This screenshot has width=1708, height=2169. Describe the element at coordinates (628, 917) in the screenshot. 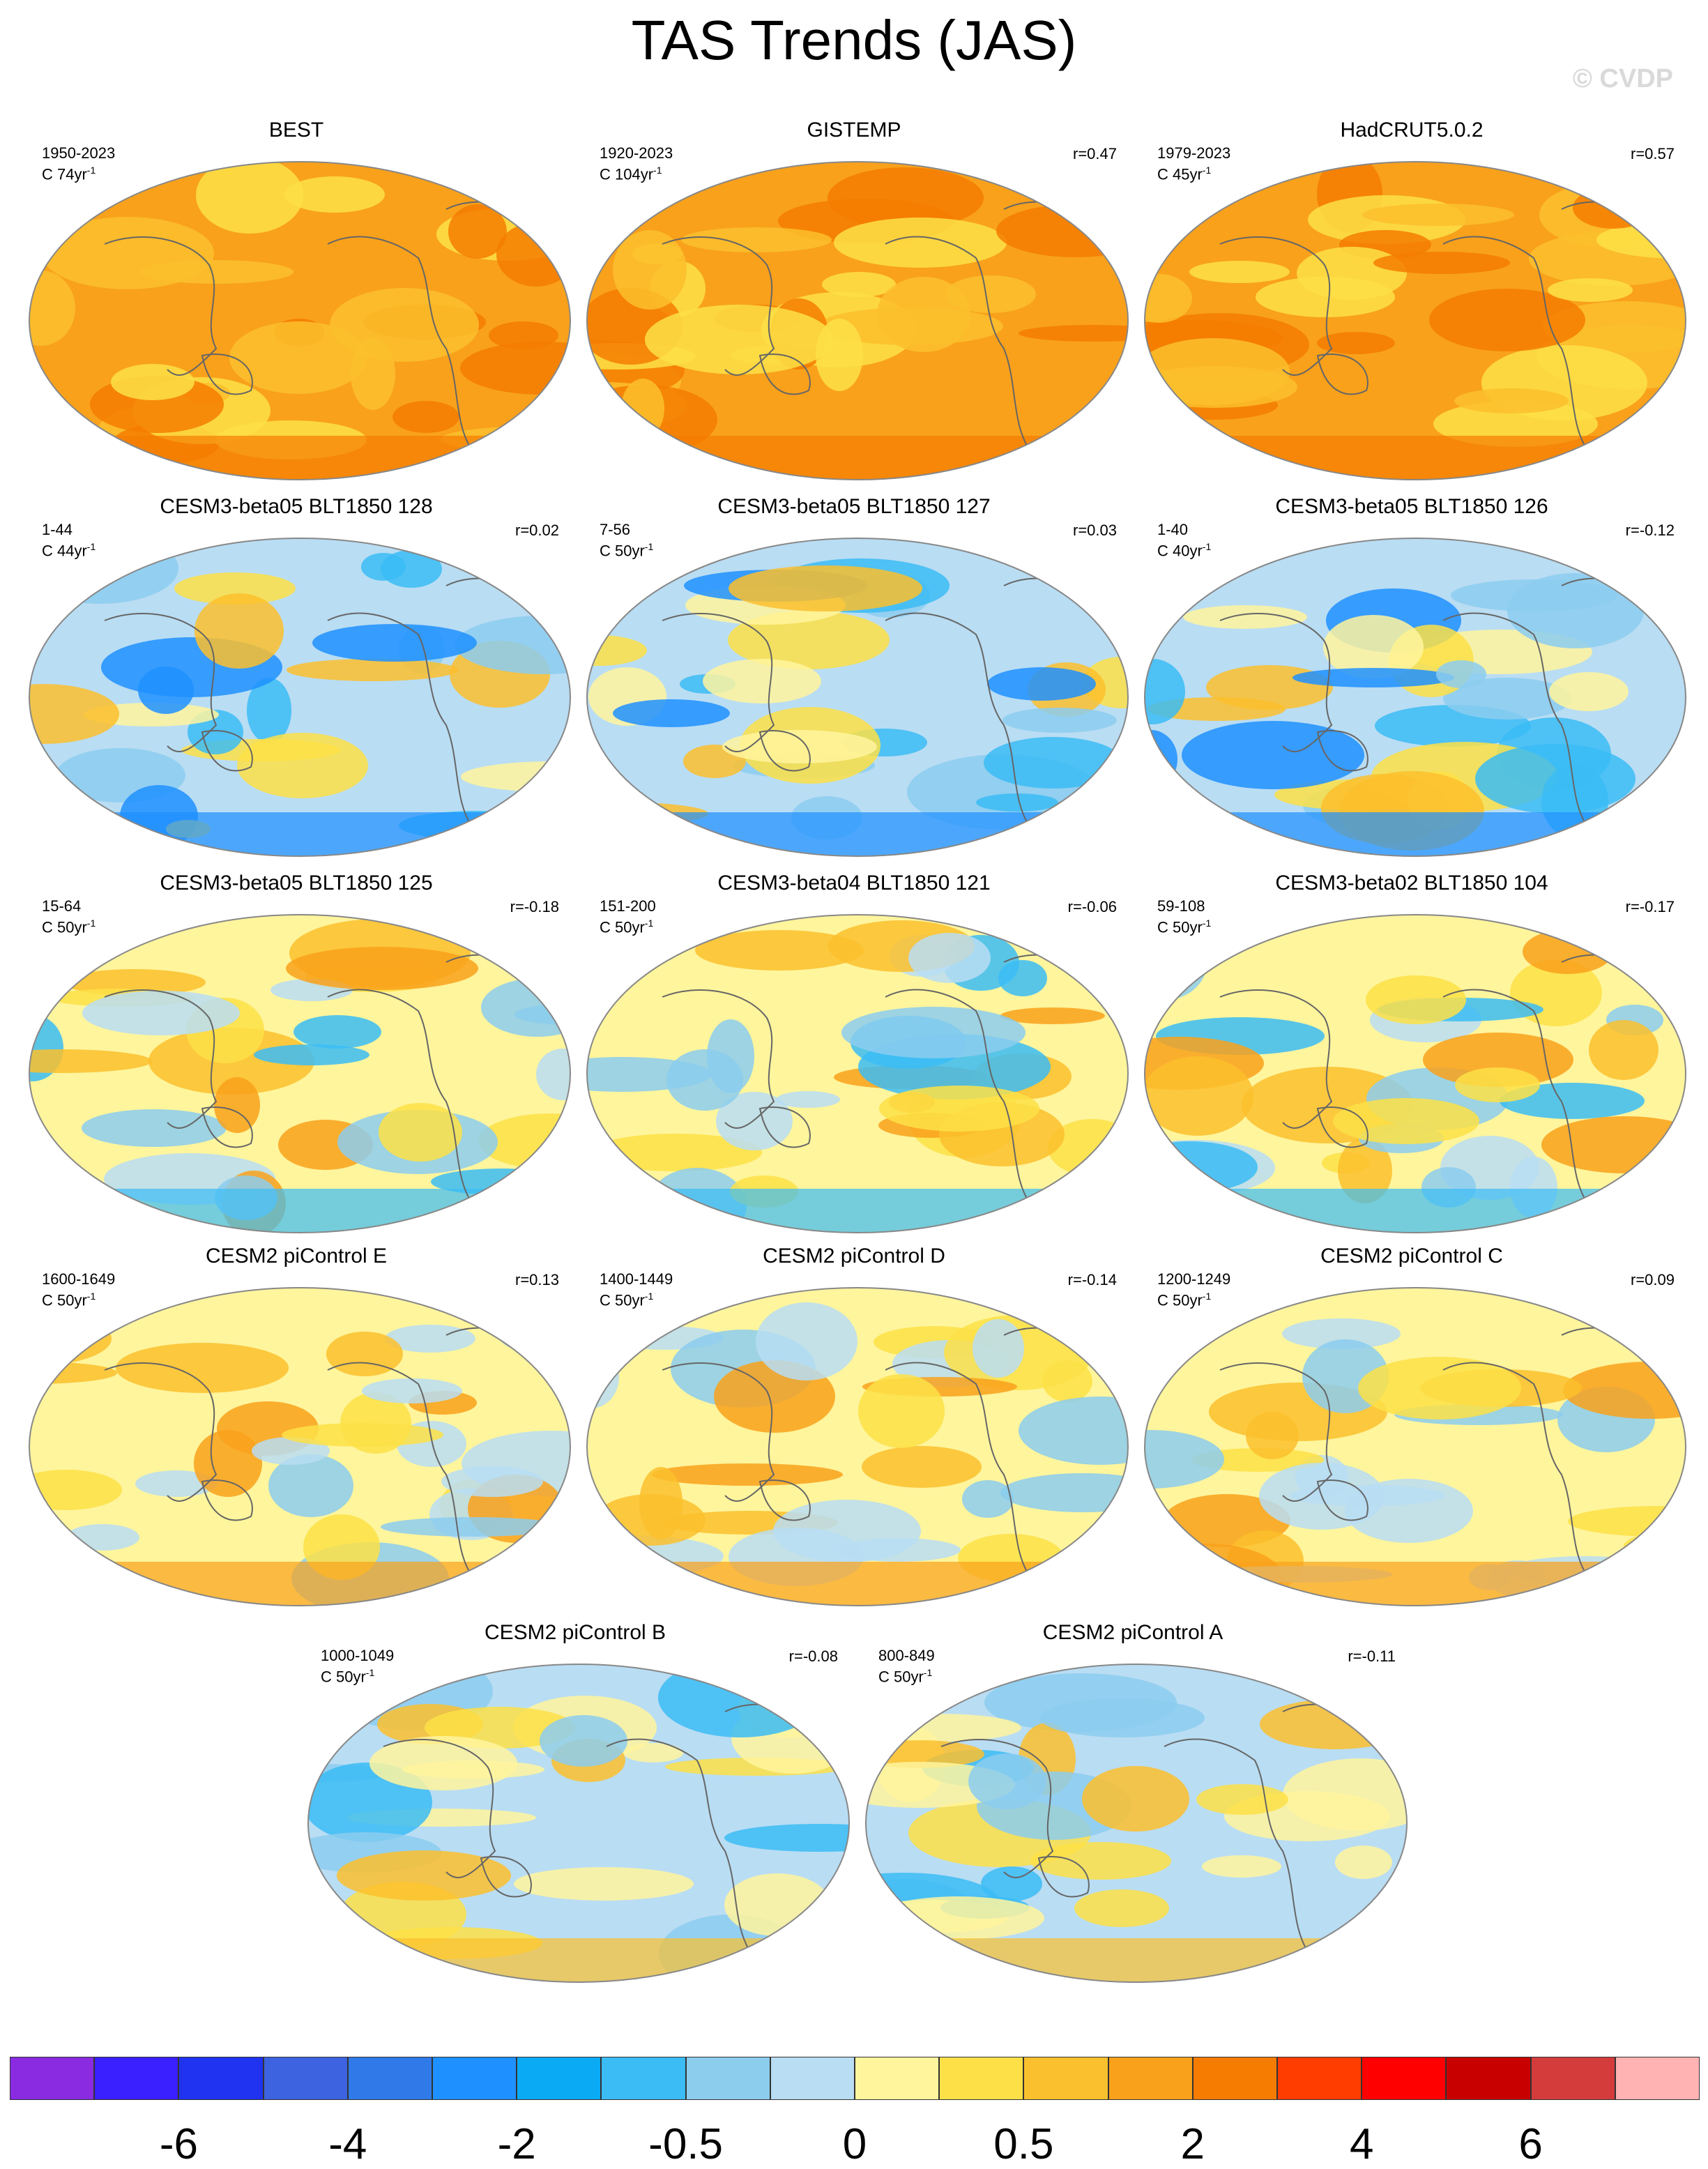

I see `panel-period: 151-200 C 50yr-1` at that location.